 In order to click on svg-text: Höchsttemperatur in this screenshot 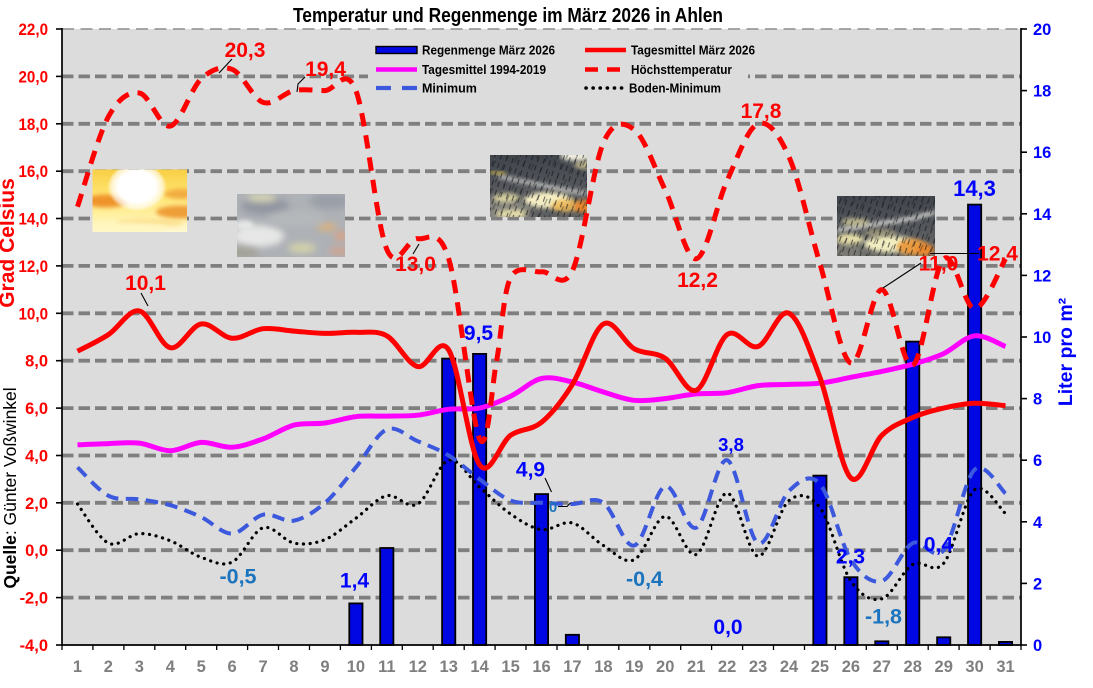, I will do `click(681, 70)`.